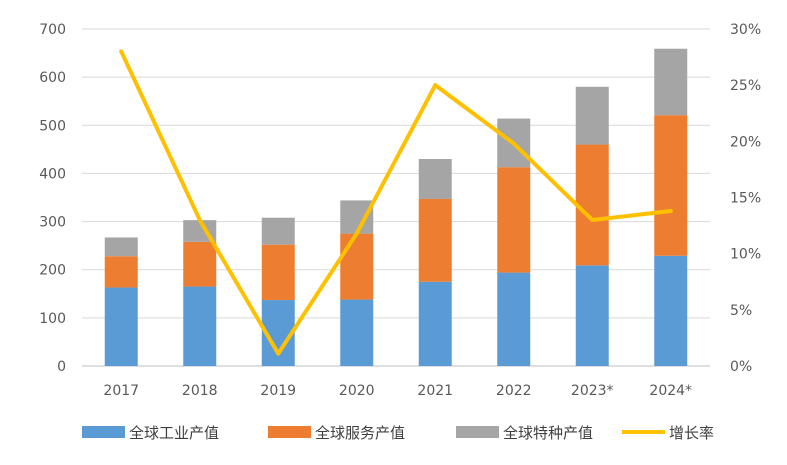  I want to click on left-axis-tick-label: 300, so click(52, 223).